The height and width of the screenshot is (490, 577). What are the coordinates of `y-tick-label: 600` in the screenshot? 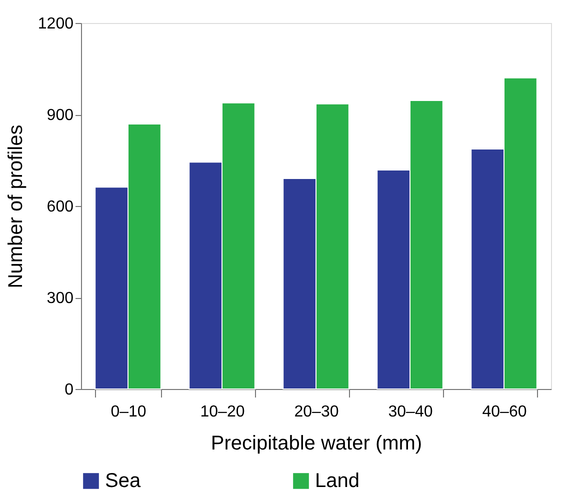 It's located at (60, 207).